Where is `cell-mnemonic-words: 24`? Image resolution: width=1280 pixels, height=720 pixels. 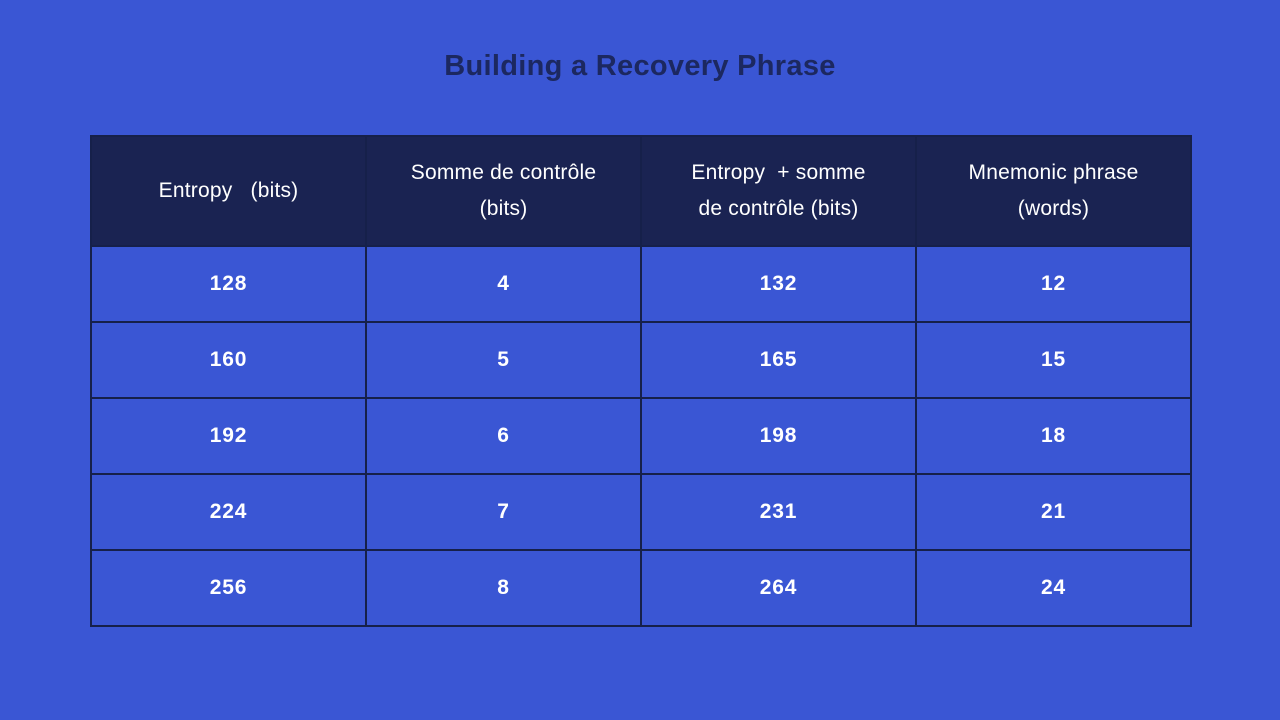
cell-mnemonic-words: 24 is located at coordinates (1053, 588).